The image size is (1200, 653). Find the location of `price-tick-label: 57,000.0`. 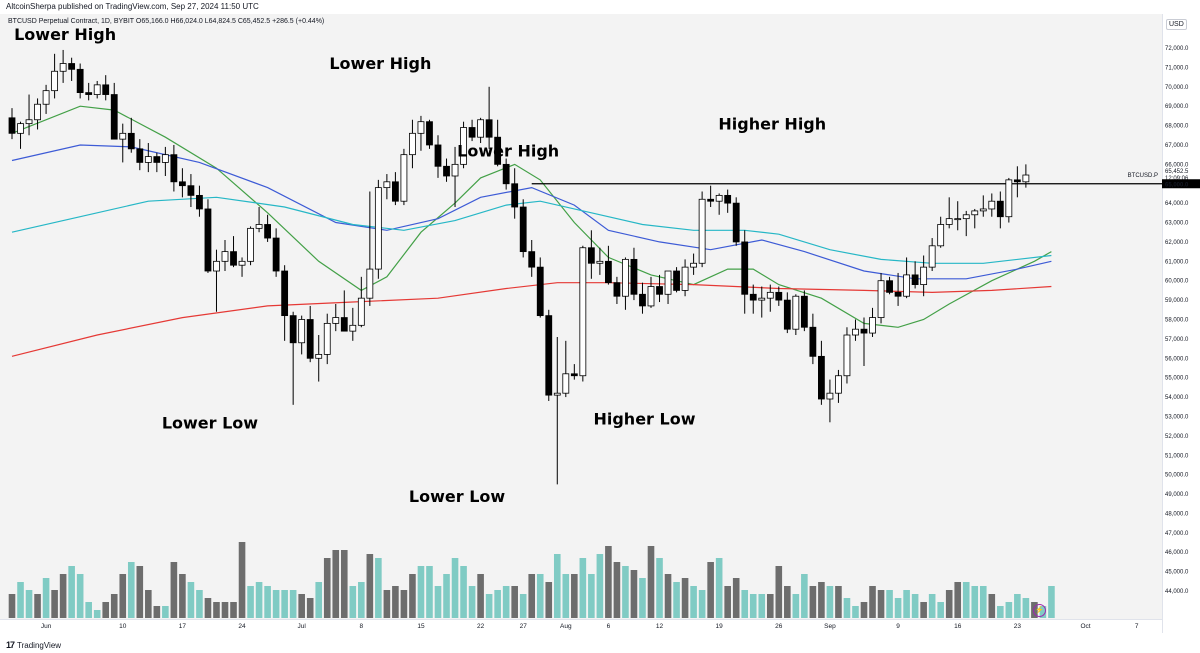

price-tick-label: 57,000.0 is located at coordinates (1177, 340).